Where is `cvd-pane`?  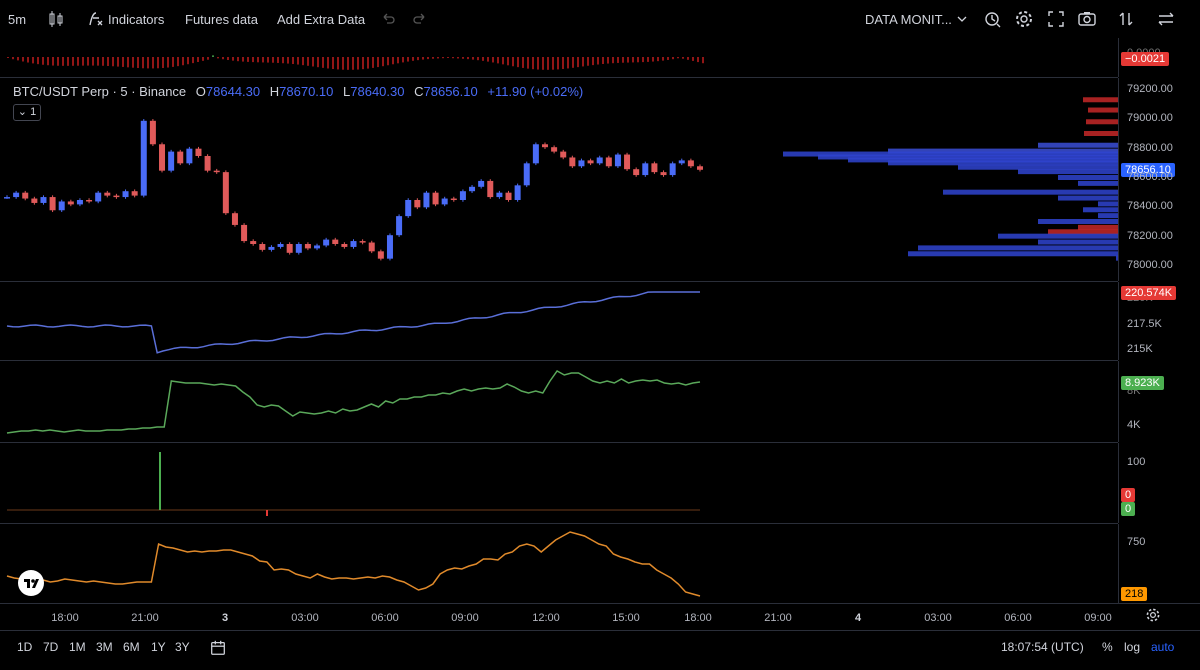
cvd-pane is located at coordinates (559, 402).